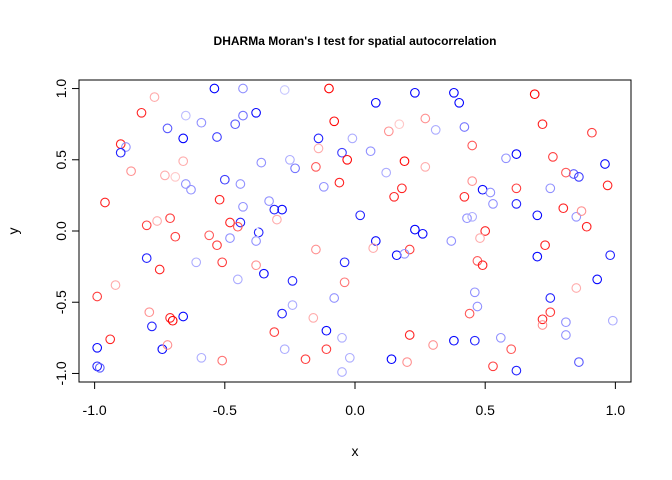  Describe the element at coordinates (61, 160) in the screenshot. I see `y-tick-label: 0.5` at that location.